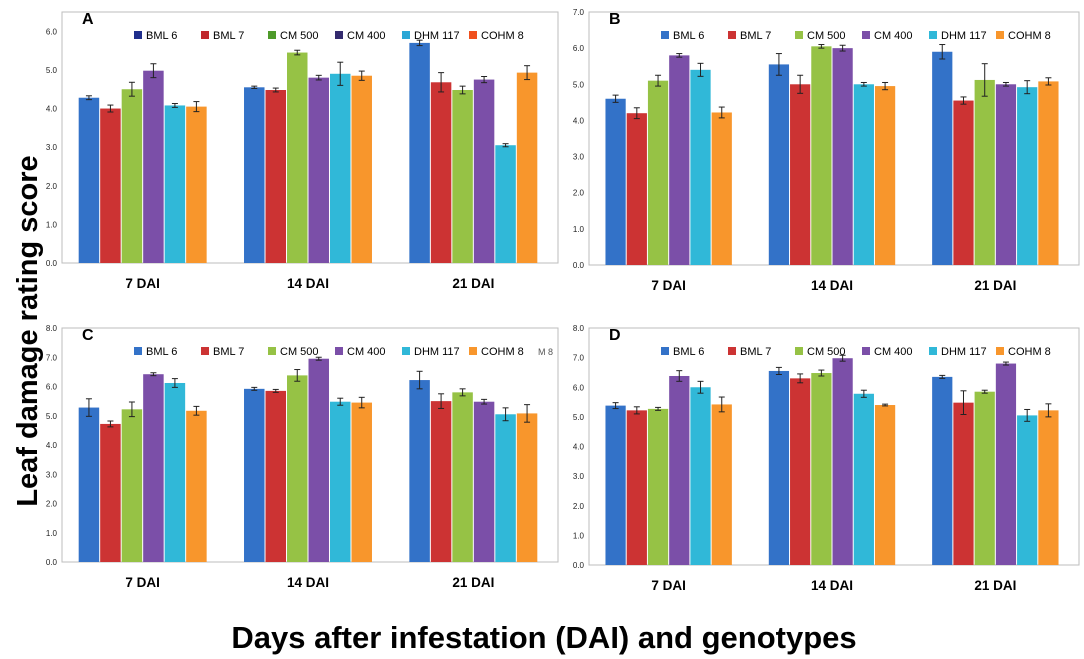  I want to click on y-axis-label: Leaf damage rating score, so click(28, 330).